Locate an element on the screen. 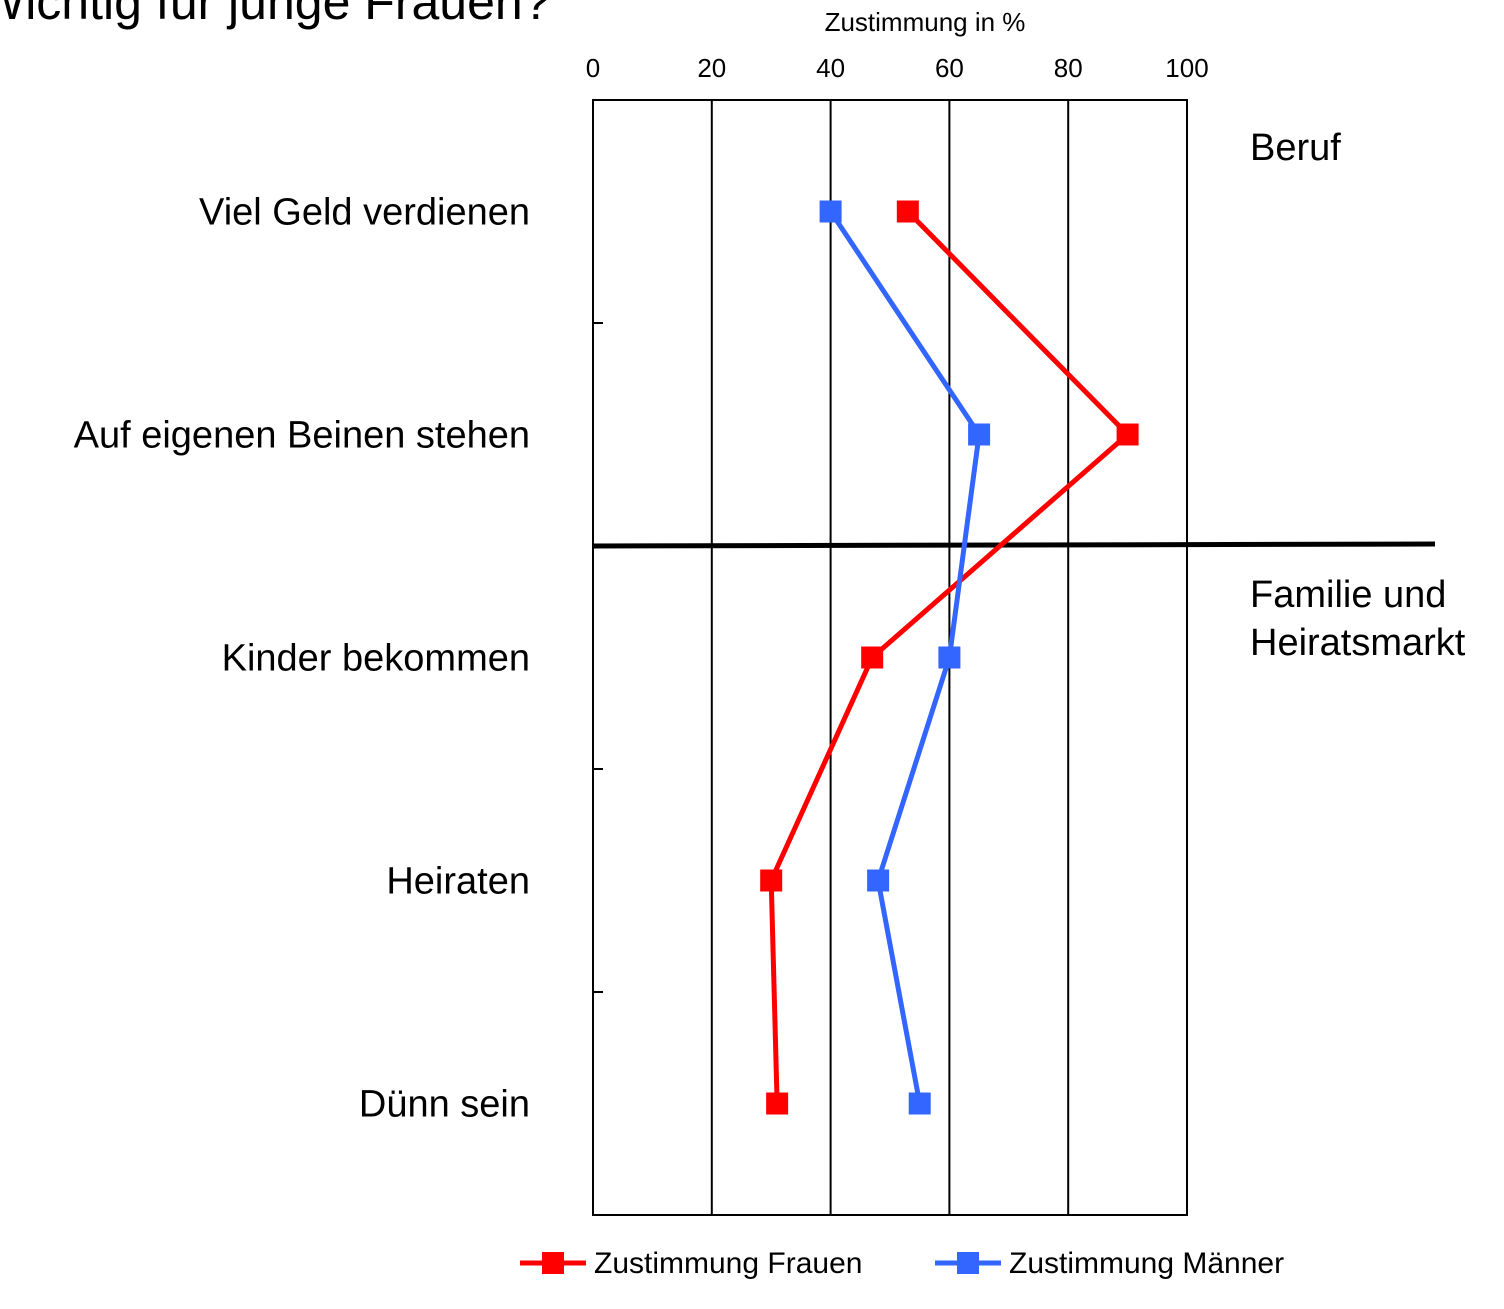 Image resolution: width=1504 pixels, height=1309 pixels. section-divider is located at coordinates (1014, 545).